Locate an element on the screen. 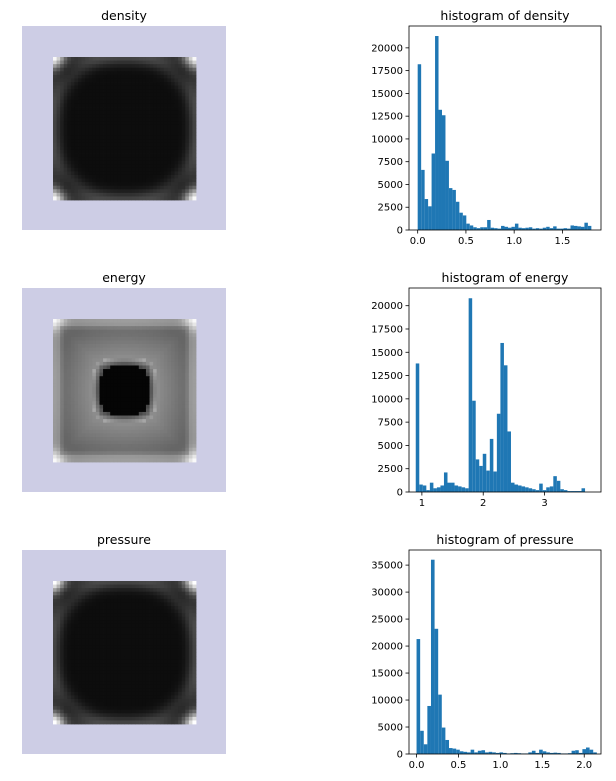 The image size is (616, 781). hist-title: histogram of pressure is located at coordinates (505, 539).